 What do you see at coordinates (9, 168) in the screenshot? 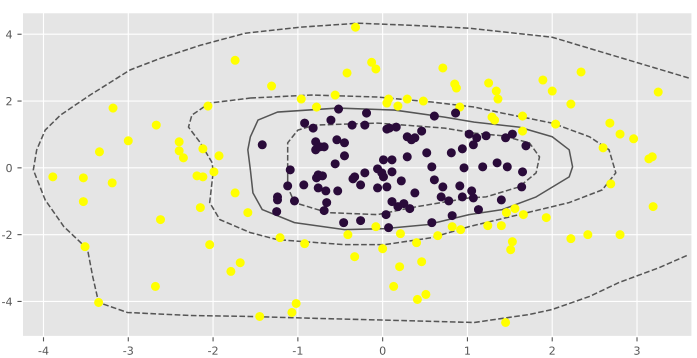
I see `y-tick-label: 0` at bounding box center [9, 168].